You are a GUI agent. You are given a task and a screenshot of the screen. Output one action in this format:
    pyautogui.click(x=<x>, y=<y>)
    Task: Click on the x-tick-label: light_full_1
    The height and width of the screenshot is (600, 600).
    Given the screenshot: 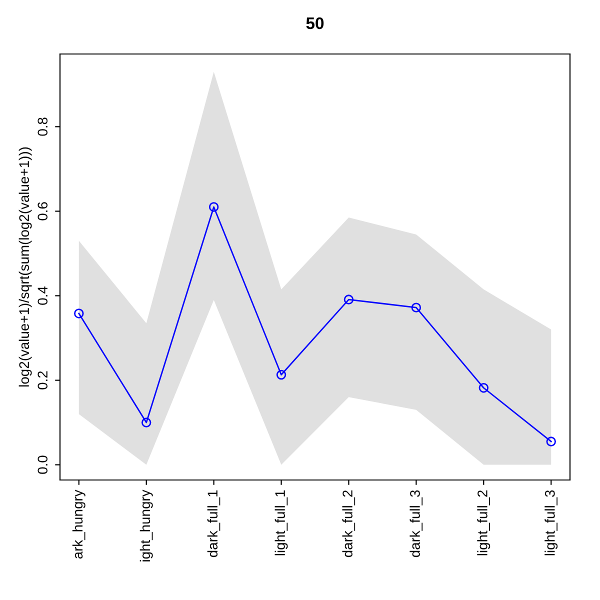 What is the action you would take?
    pyautogui.click(x=281, y=523)
    